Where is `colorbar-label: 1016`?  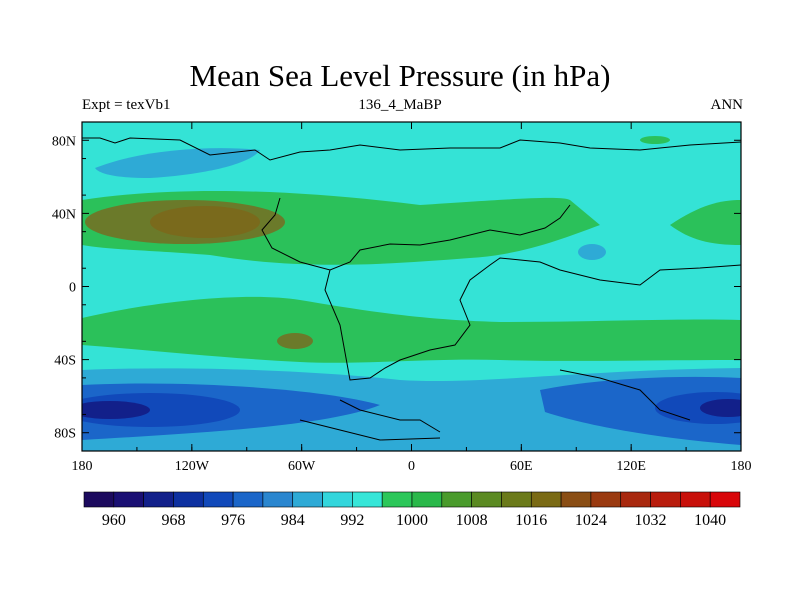 colorbar-label: 1016 is located at coordinates (531, 520).